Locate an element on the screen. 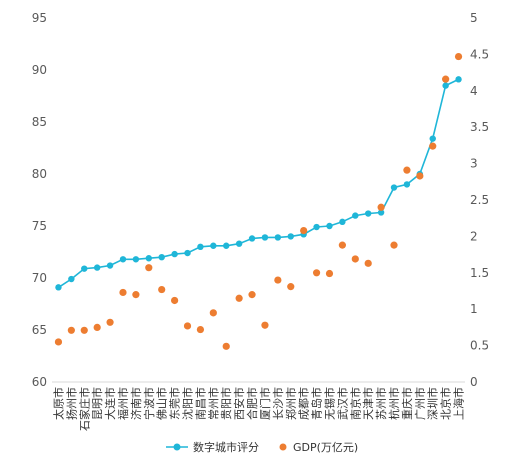 This screenshot has height=464, width=522. legend-label-score: 数字城市评分 is located at coordinates (226, 447).